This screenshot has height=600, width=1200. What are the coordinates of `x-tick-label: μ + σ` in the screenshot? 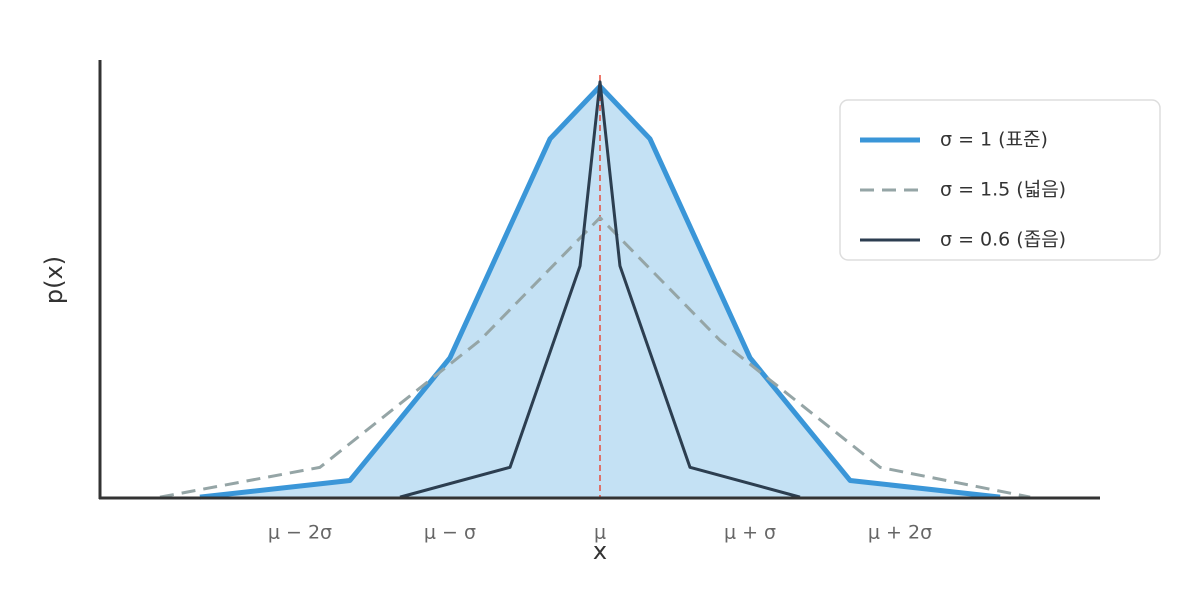 It's located at (750, 533).